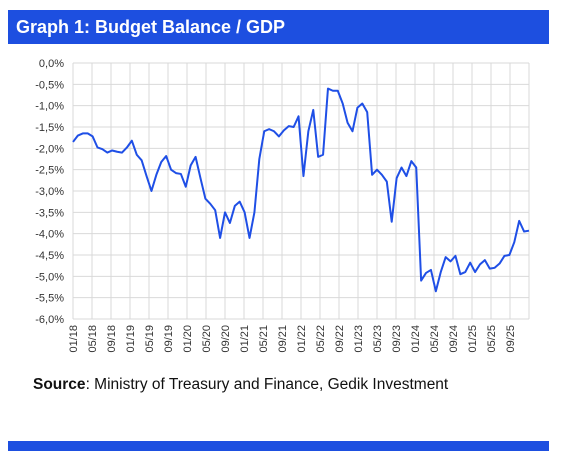 The height and width of the screenshot is (451, 570). Describe the element at coordinates (49, 192) in the screenshot. I see `y-tick-label: -3,0%` at that location.